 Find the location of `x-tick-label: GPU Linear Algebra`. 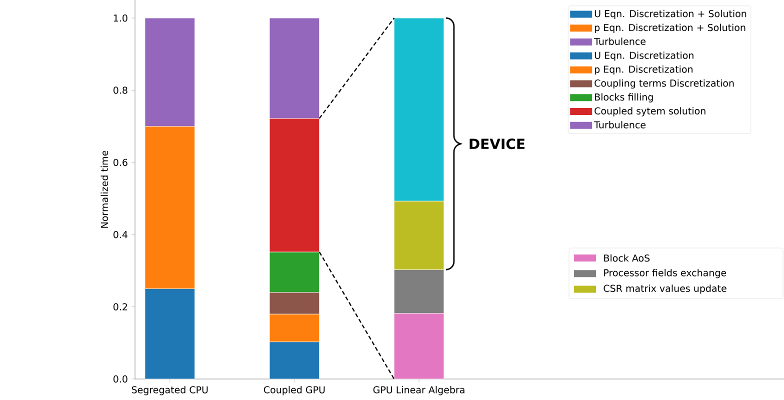

x-tick-label: GPU Linear Algebra is located at coordinates (418, 391).